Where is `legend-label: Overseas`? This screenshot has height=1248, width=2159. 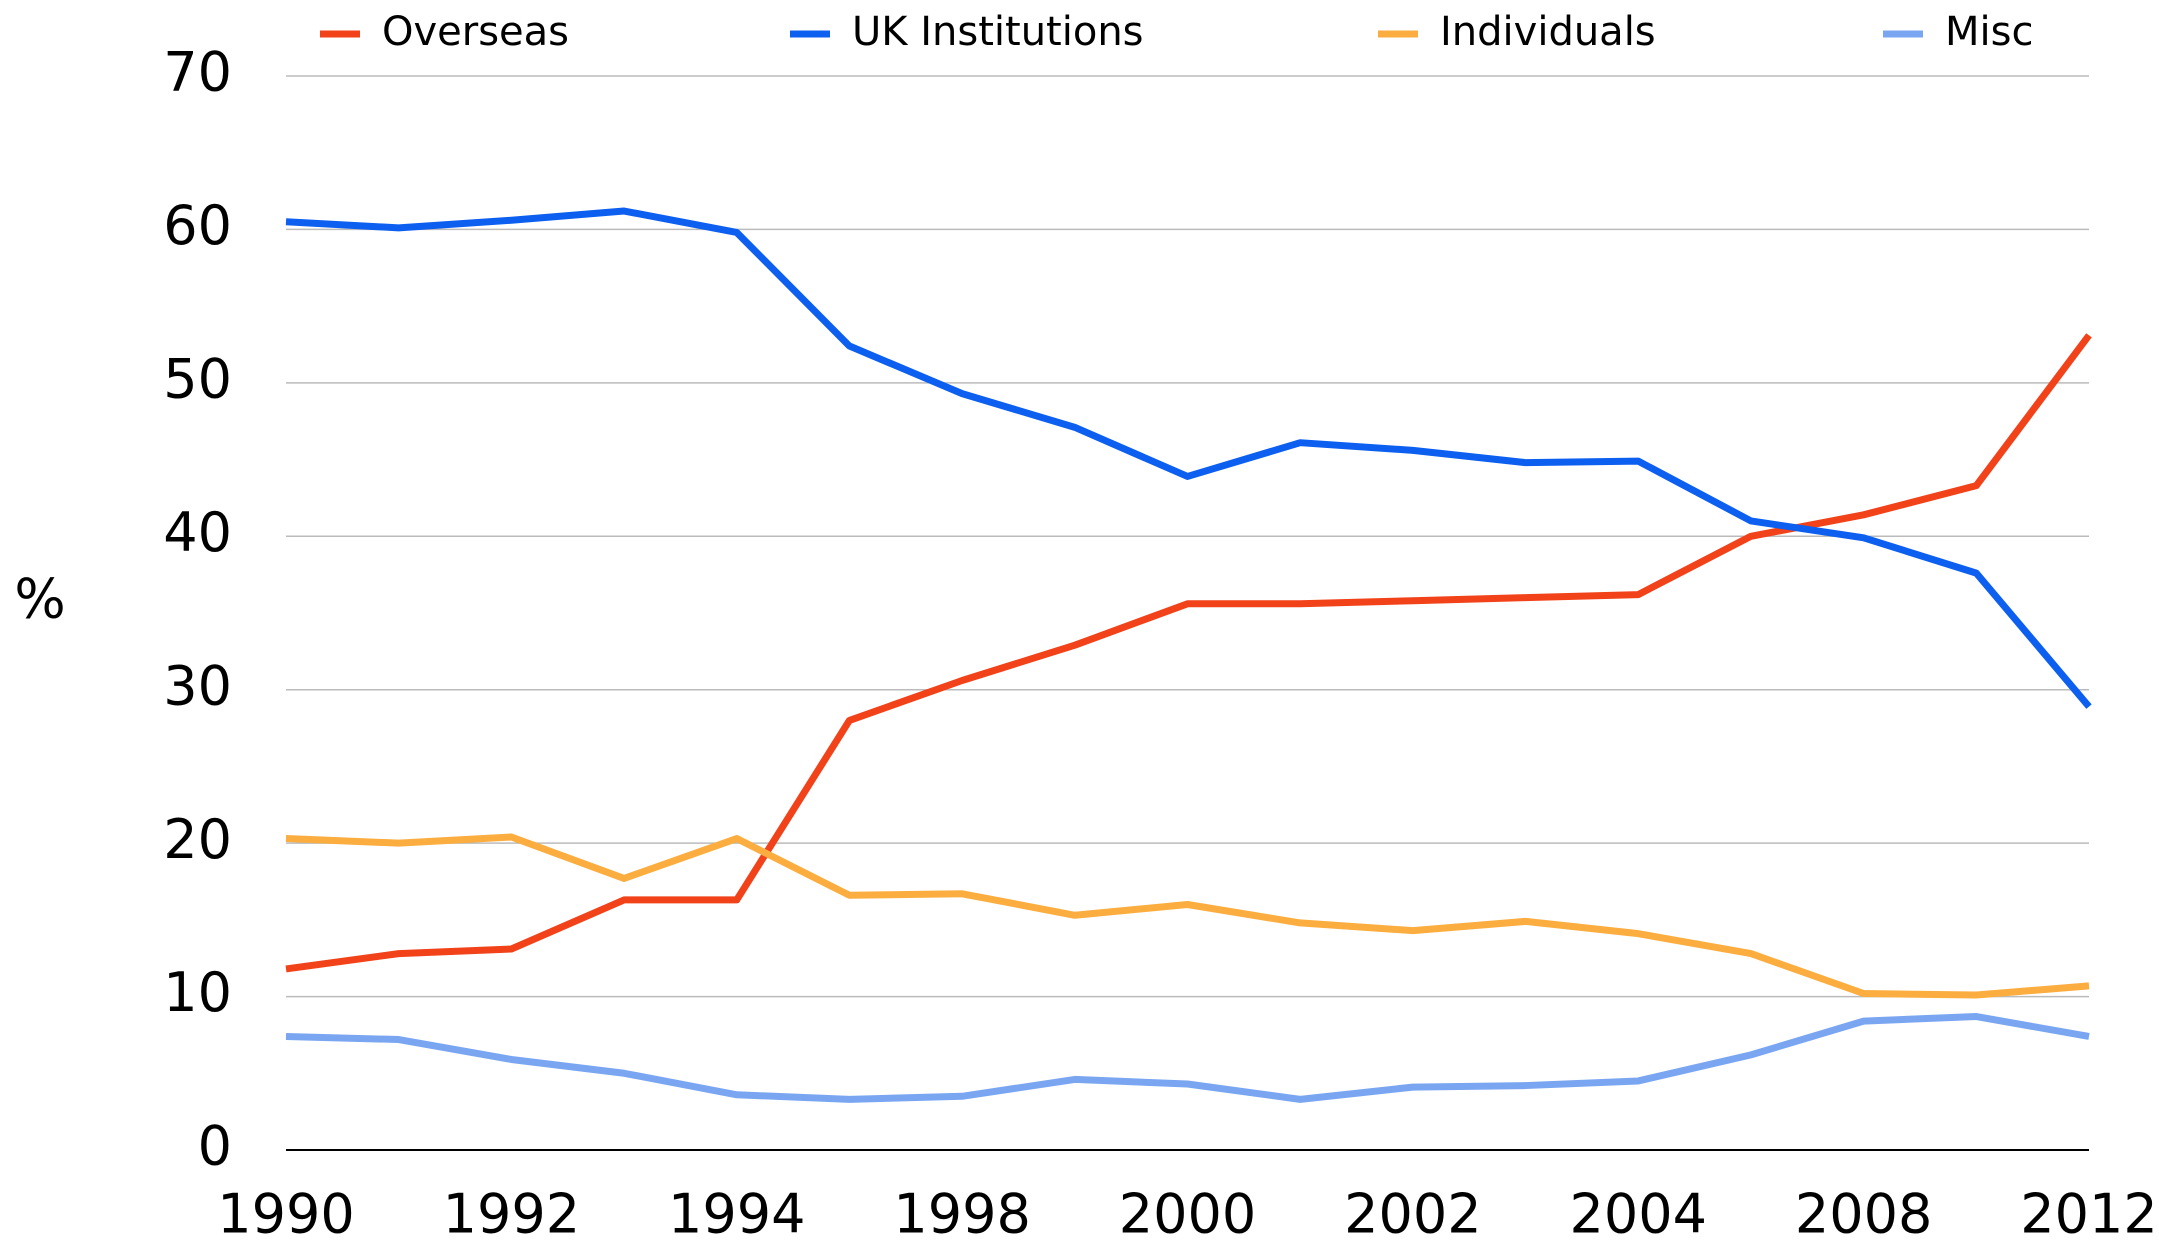 legend-label: Overseas is located at coordinates (475, 32).